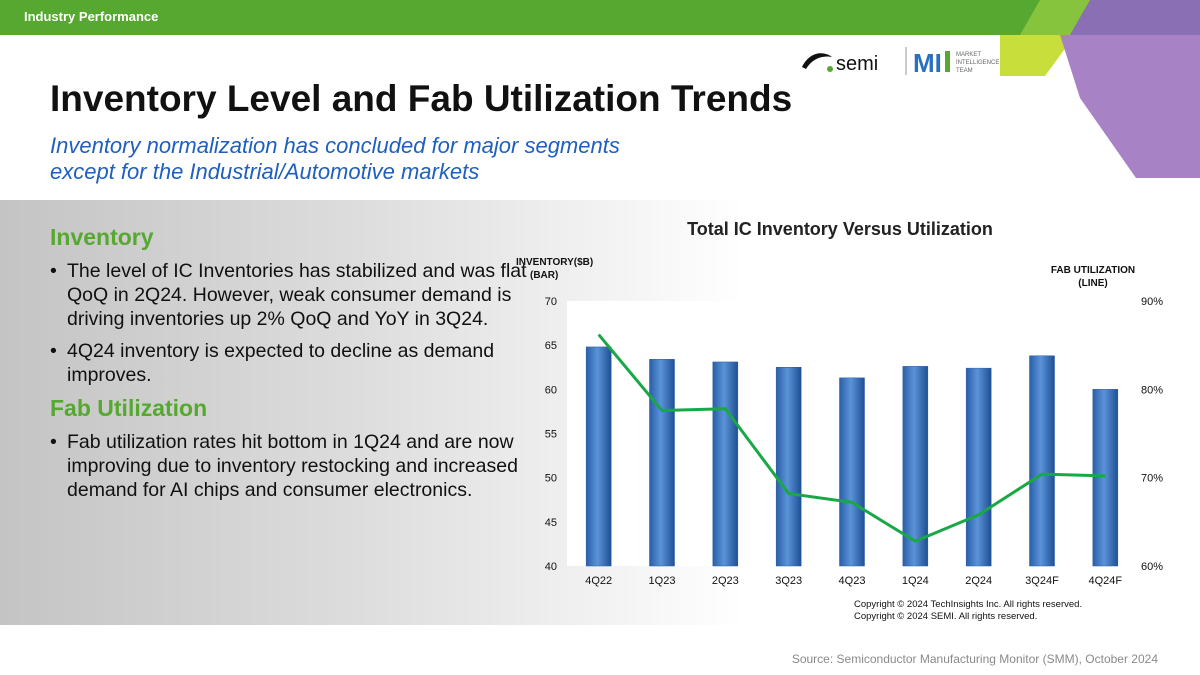 Image resolution: width=1200 pixels, height=675 pixels. I want to click on right-axis-label-line-2: (LINE), so click(1092, 283).